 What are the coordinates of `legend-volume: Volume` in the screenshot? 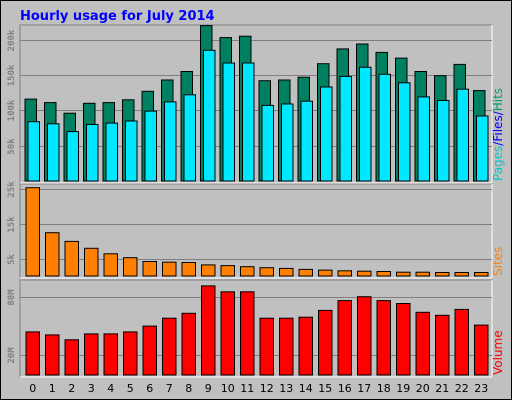 It's located at (498, 352).